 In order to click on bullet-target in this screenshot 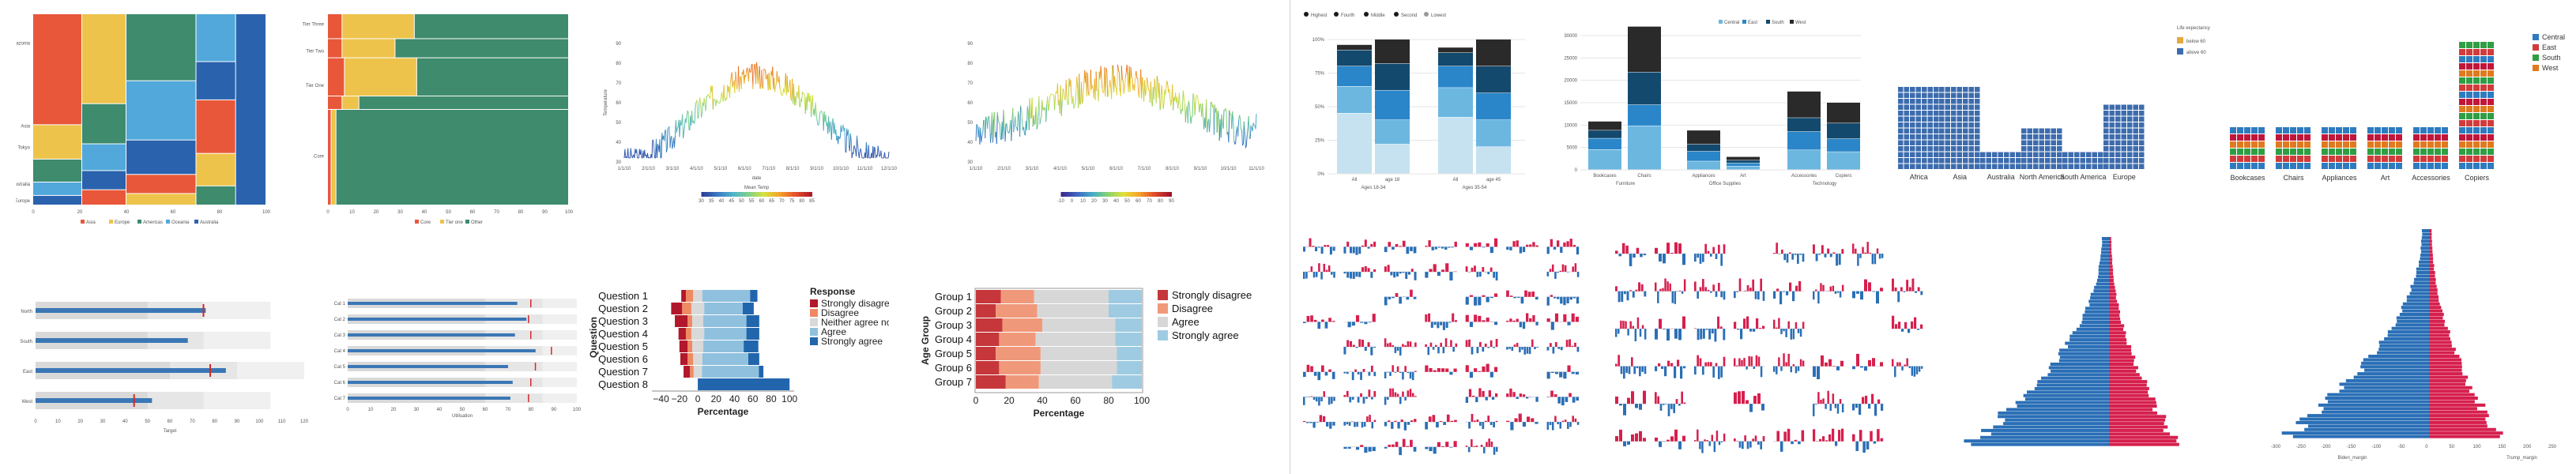, I will do `click(551, 351)`.